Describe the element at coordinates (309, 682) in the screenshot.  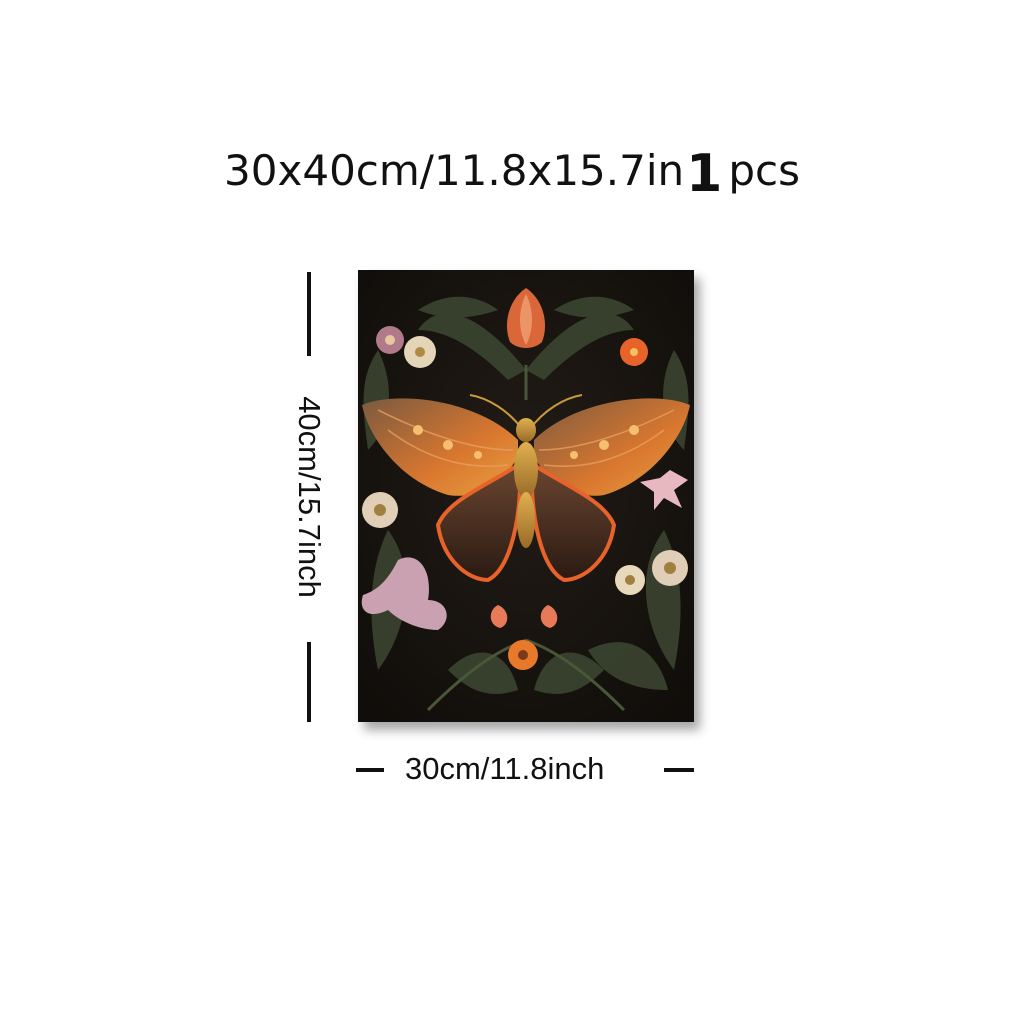
I see `height-dimension-line-bottom` at that location.